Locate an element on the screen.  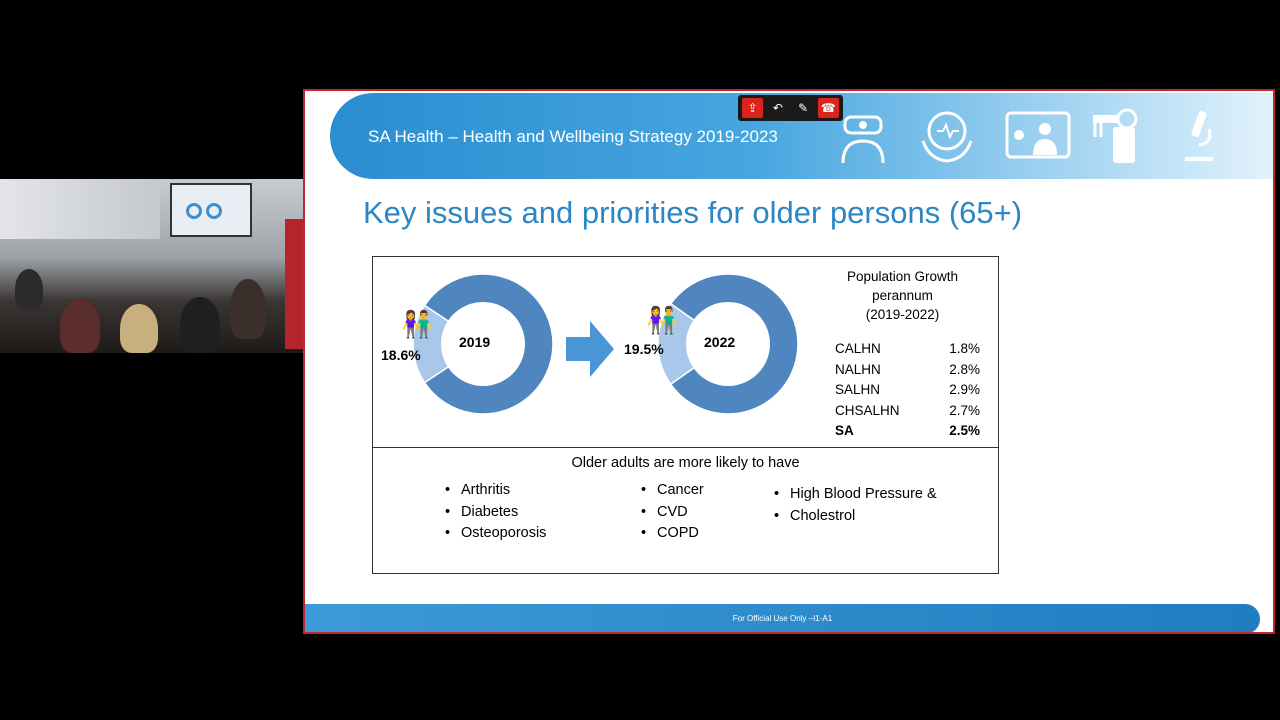
room-wall is located at coordinates (80, 209).